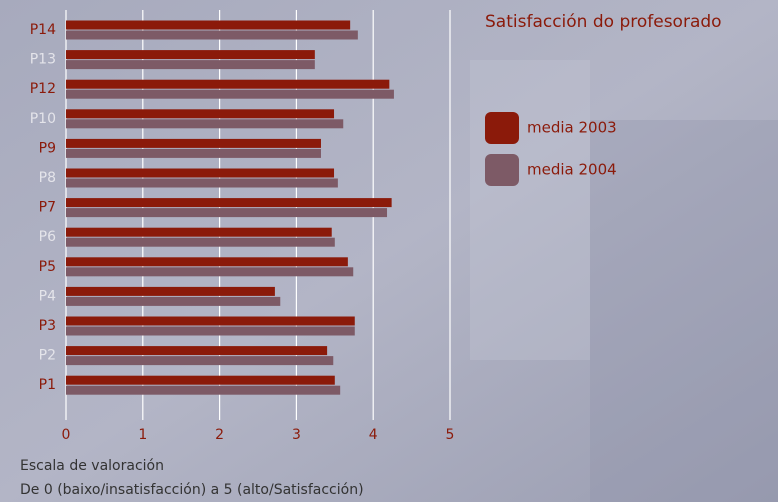  Describe the element at coordinates (47, 237) in the screenshot. I see `y-tick-label: P6` at that location.